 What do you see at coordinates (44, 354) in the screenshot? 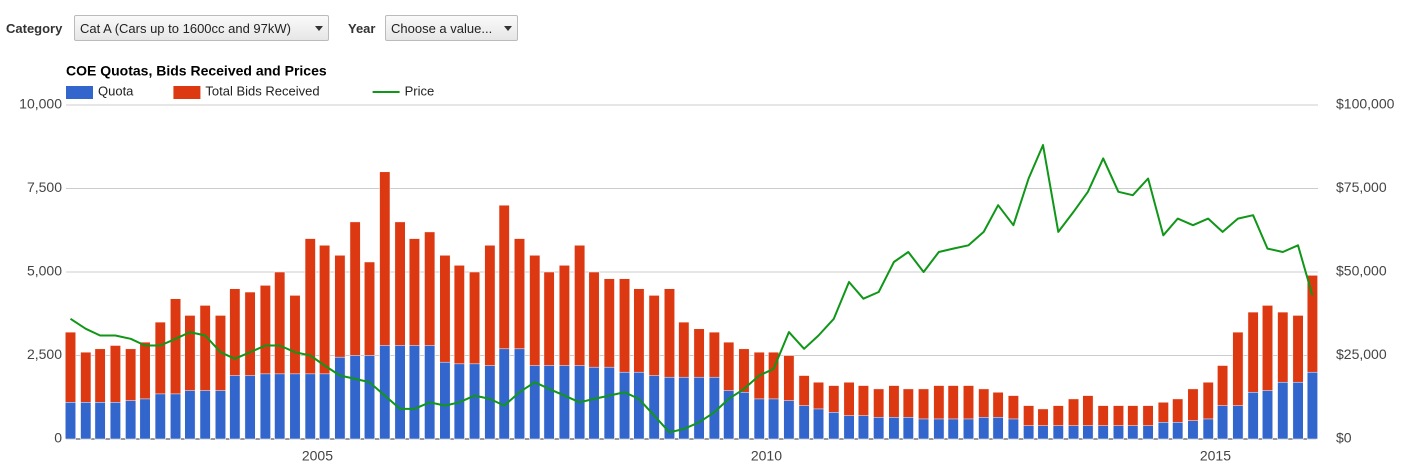
I see `y-tick-label: 2,500` at bounding box center [44, 354].